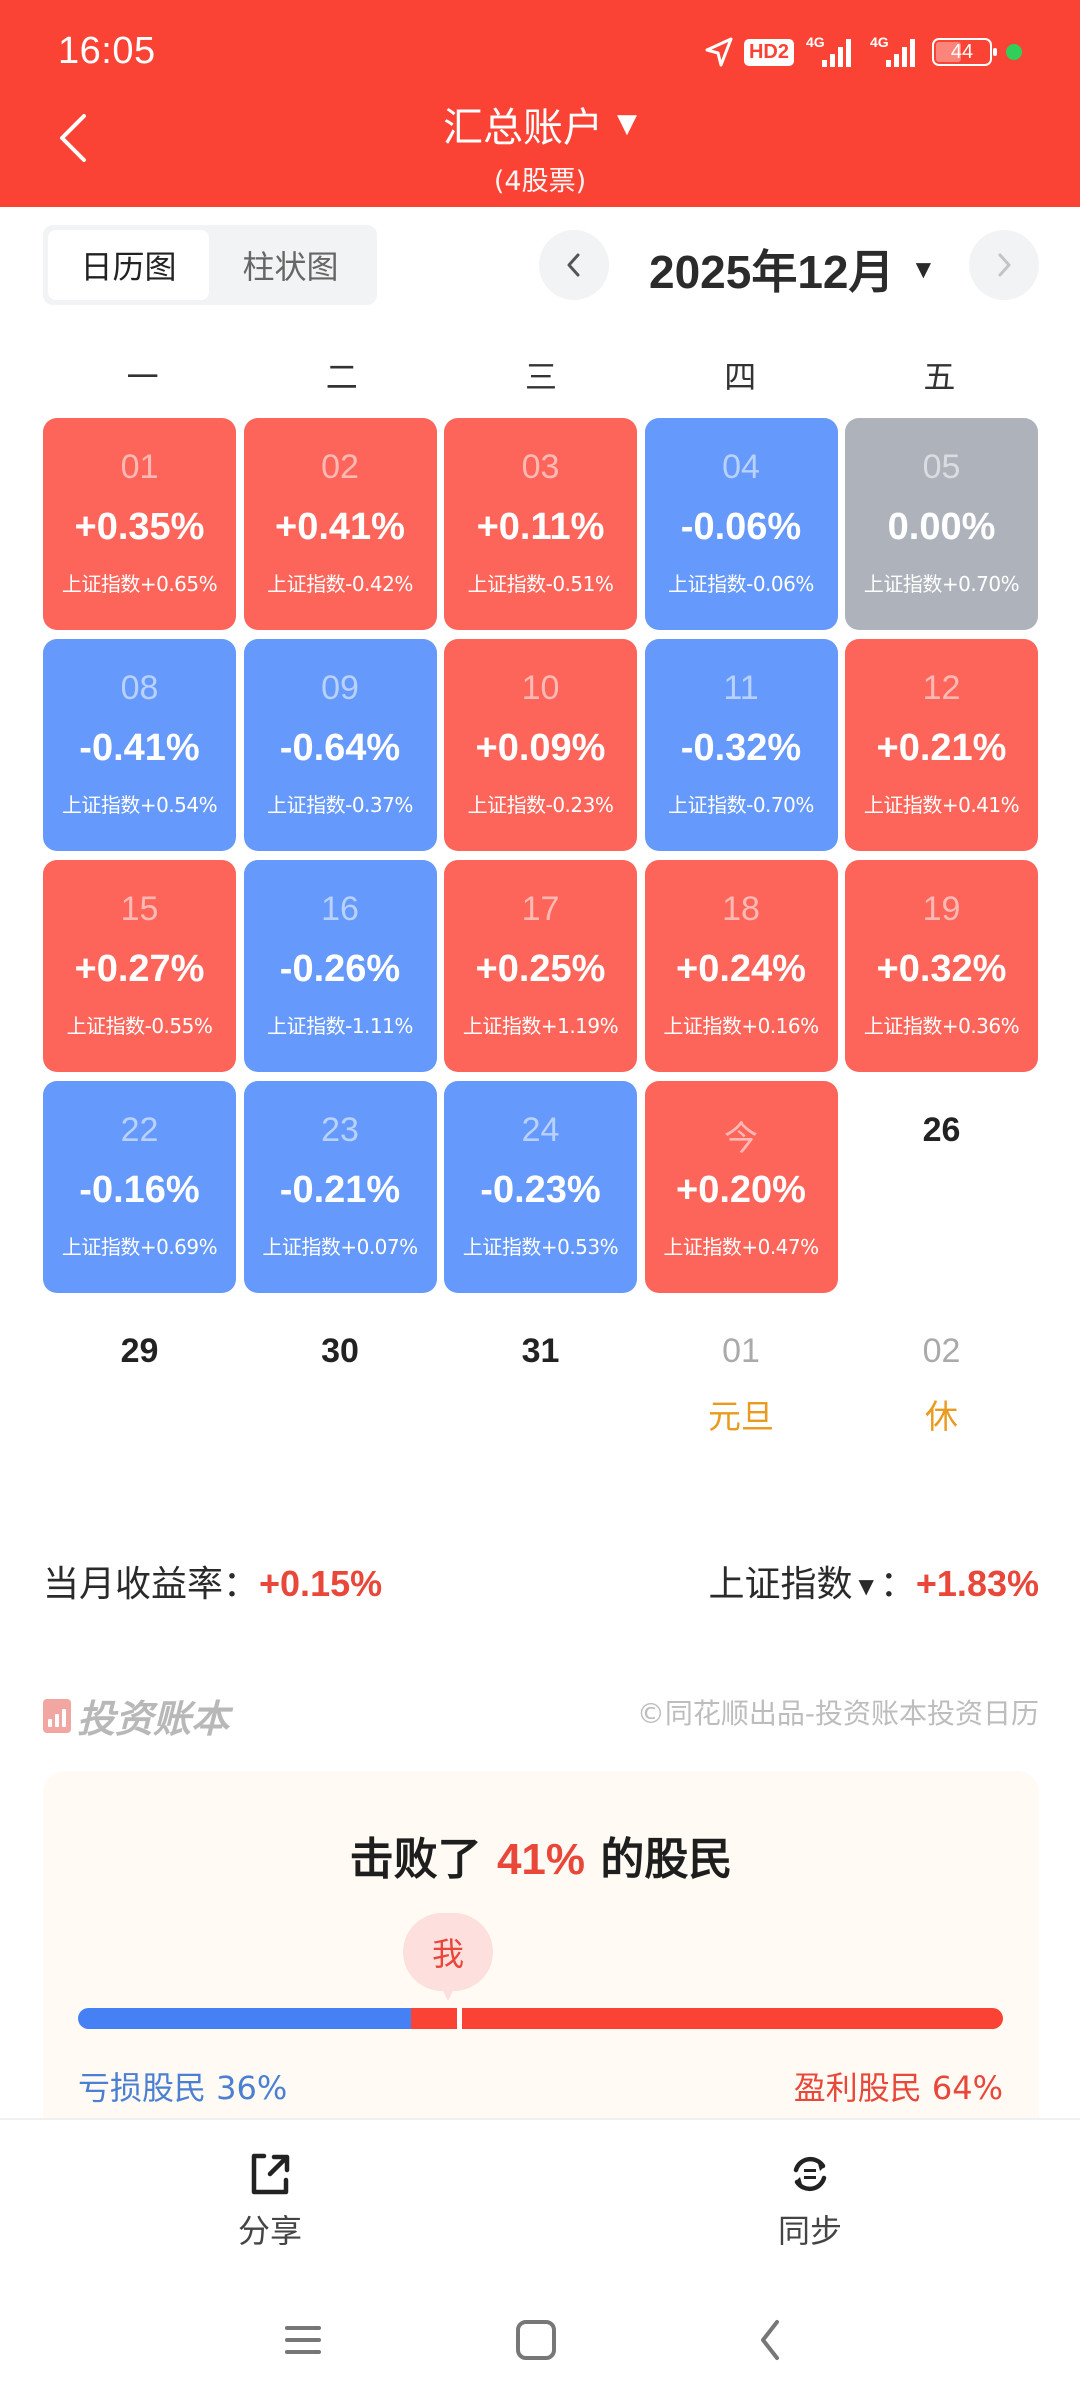 The height and width of the screenshot is (2400, 1080). I want to click on system-back-button, so click(770, 2340).